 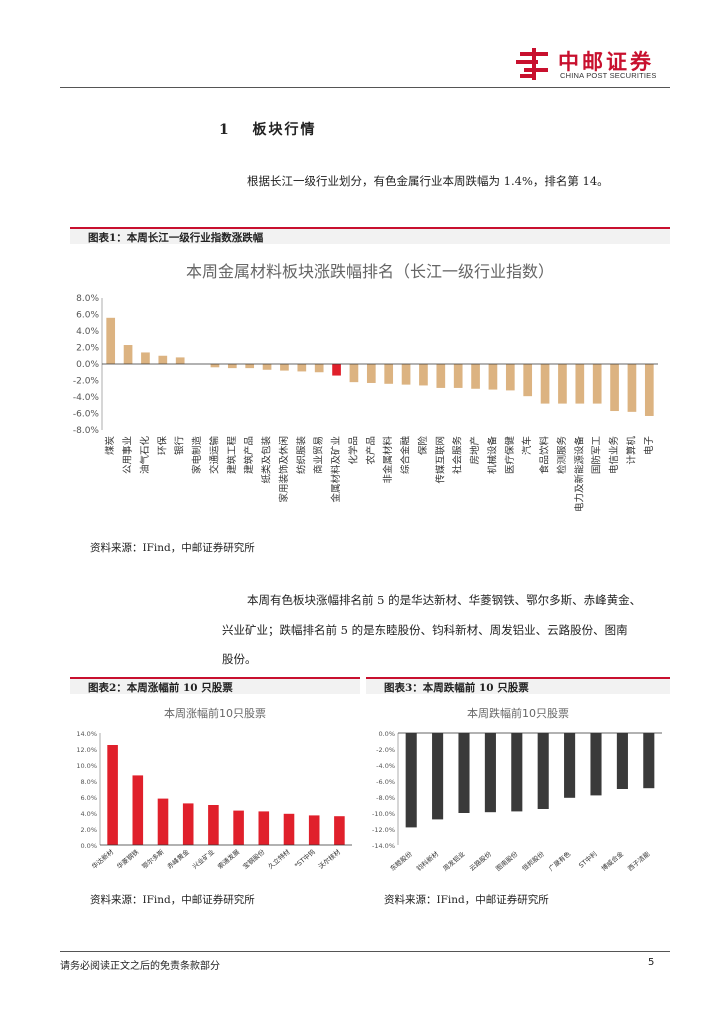 What do you see at coordinates (88, 782) in the screenshot?
I see `y-tick-label: 8.0%` at bounding box center [88, 782].